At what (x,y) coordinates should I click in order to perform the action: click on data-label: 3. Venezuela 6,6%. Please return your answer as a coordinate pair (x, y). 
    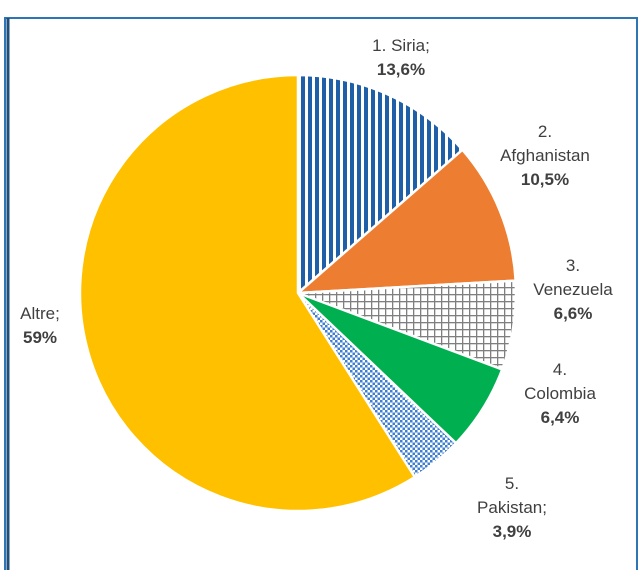
    Looking at the image, I should click on (573, 290).